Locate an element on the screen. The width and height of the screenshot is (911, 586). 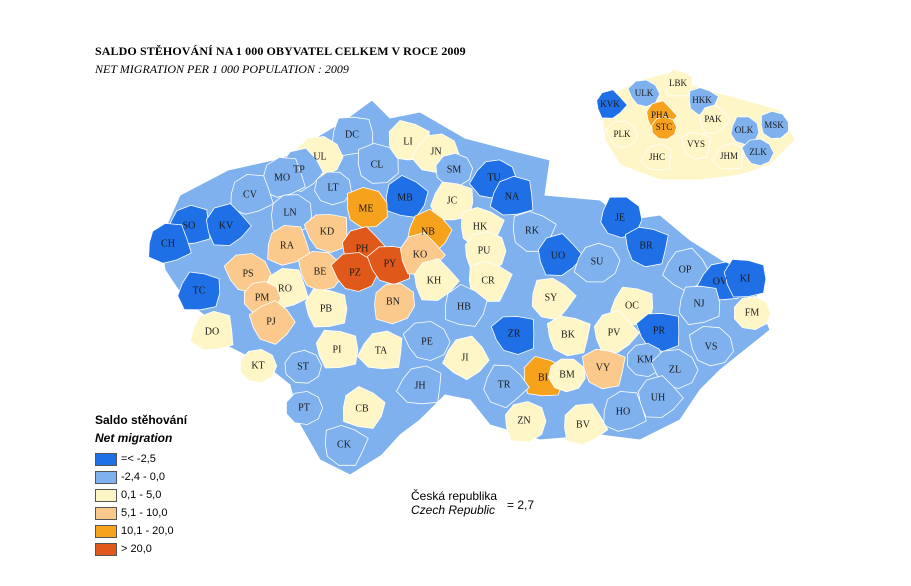
district-area-uo is located at coordinates (560, 254).